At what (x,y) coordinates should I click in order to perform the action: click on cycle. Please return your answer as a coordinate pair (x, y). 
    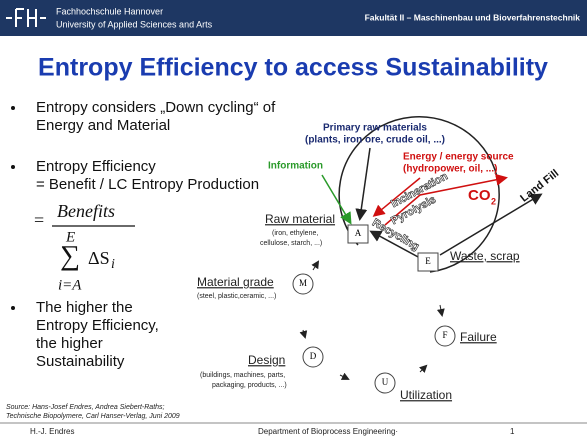
    Looking at the image, I should click on (419, 194).